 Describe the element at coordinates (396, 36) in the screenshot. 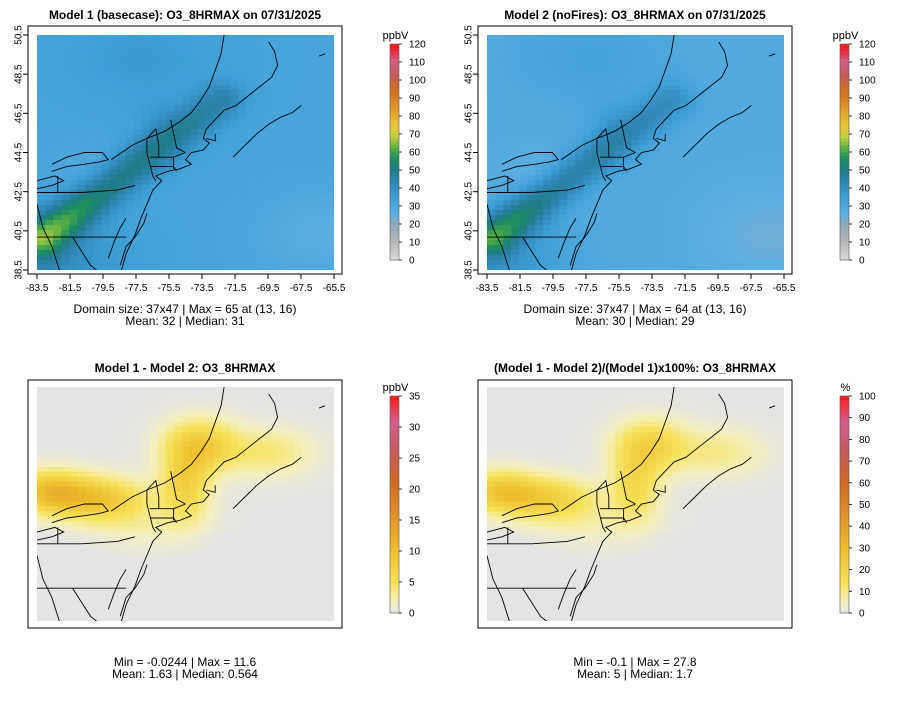

I see `colorbar-unit: ppbV` at that location.